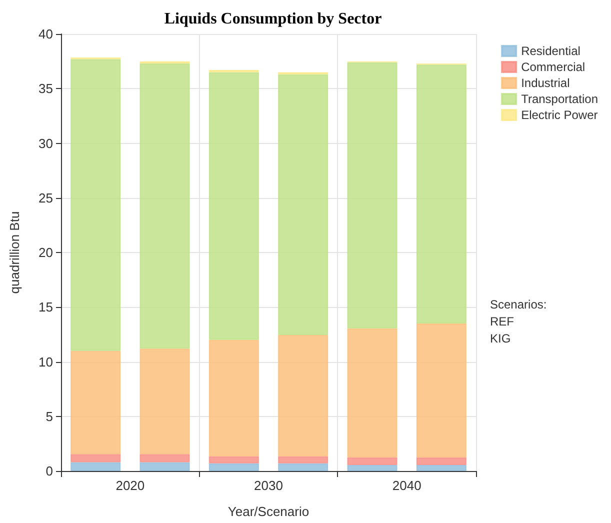  I want to click on y-tick-label: 15, so click(45, 307).